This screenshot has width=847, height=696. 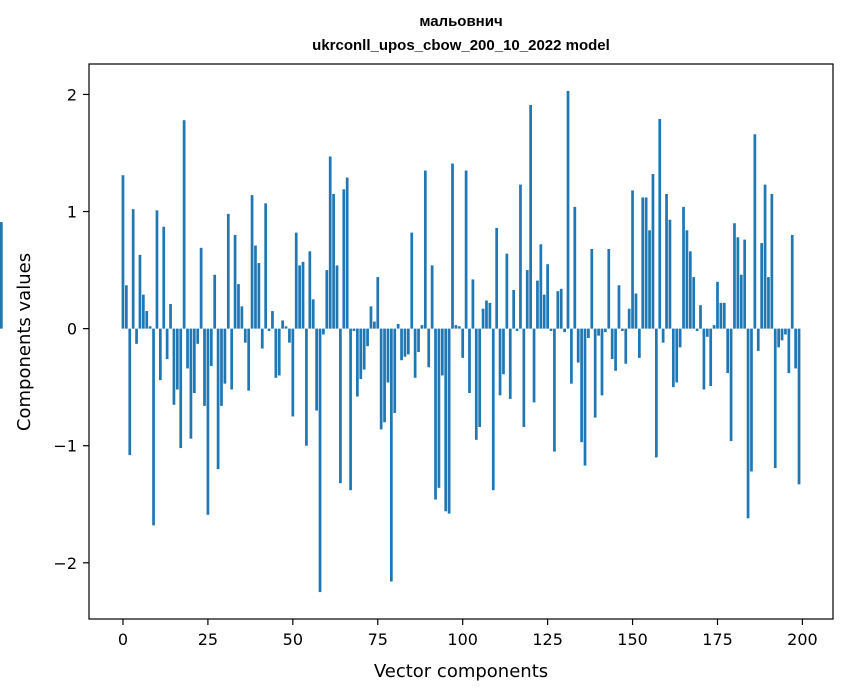 I want to click on x-axis-ticks: 0 25 50 75 100 125 150 175 200, so click(x=468, y=634).